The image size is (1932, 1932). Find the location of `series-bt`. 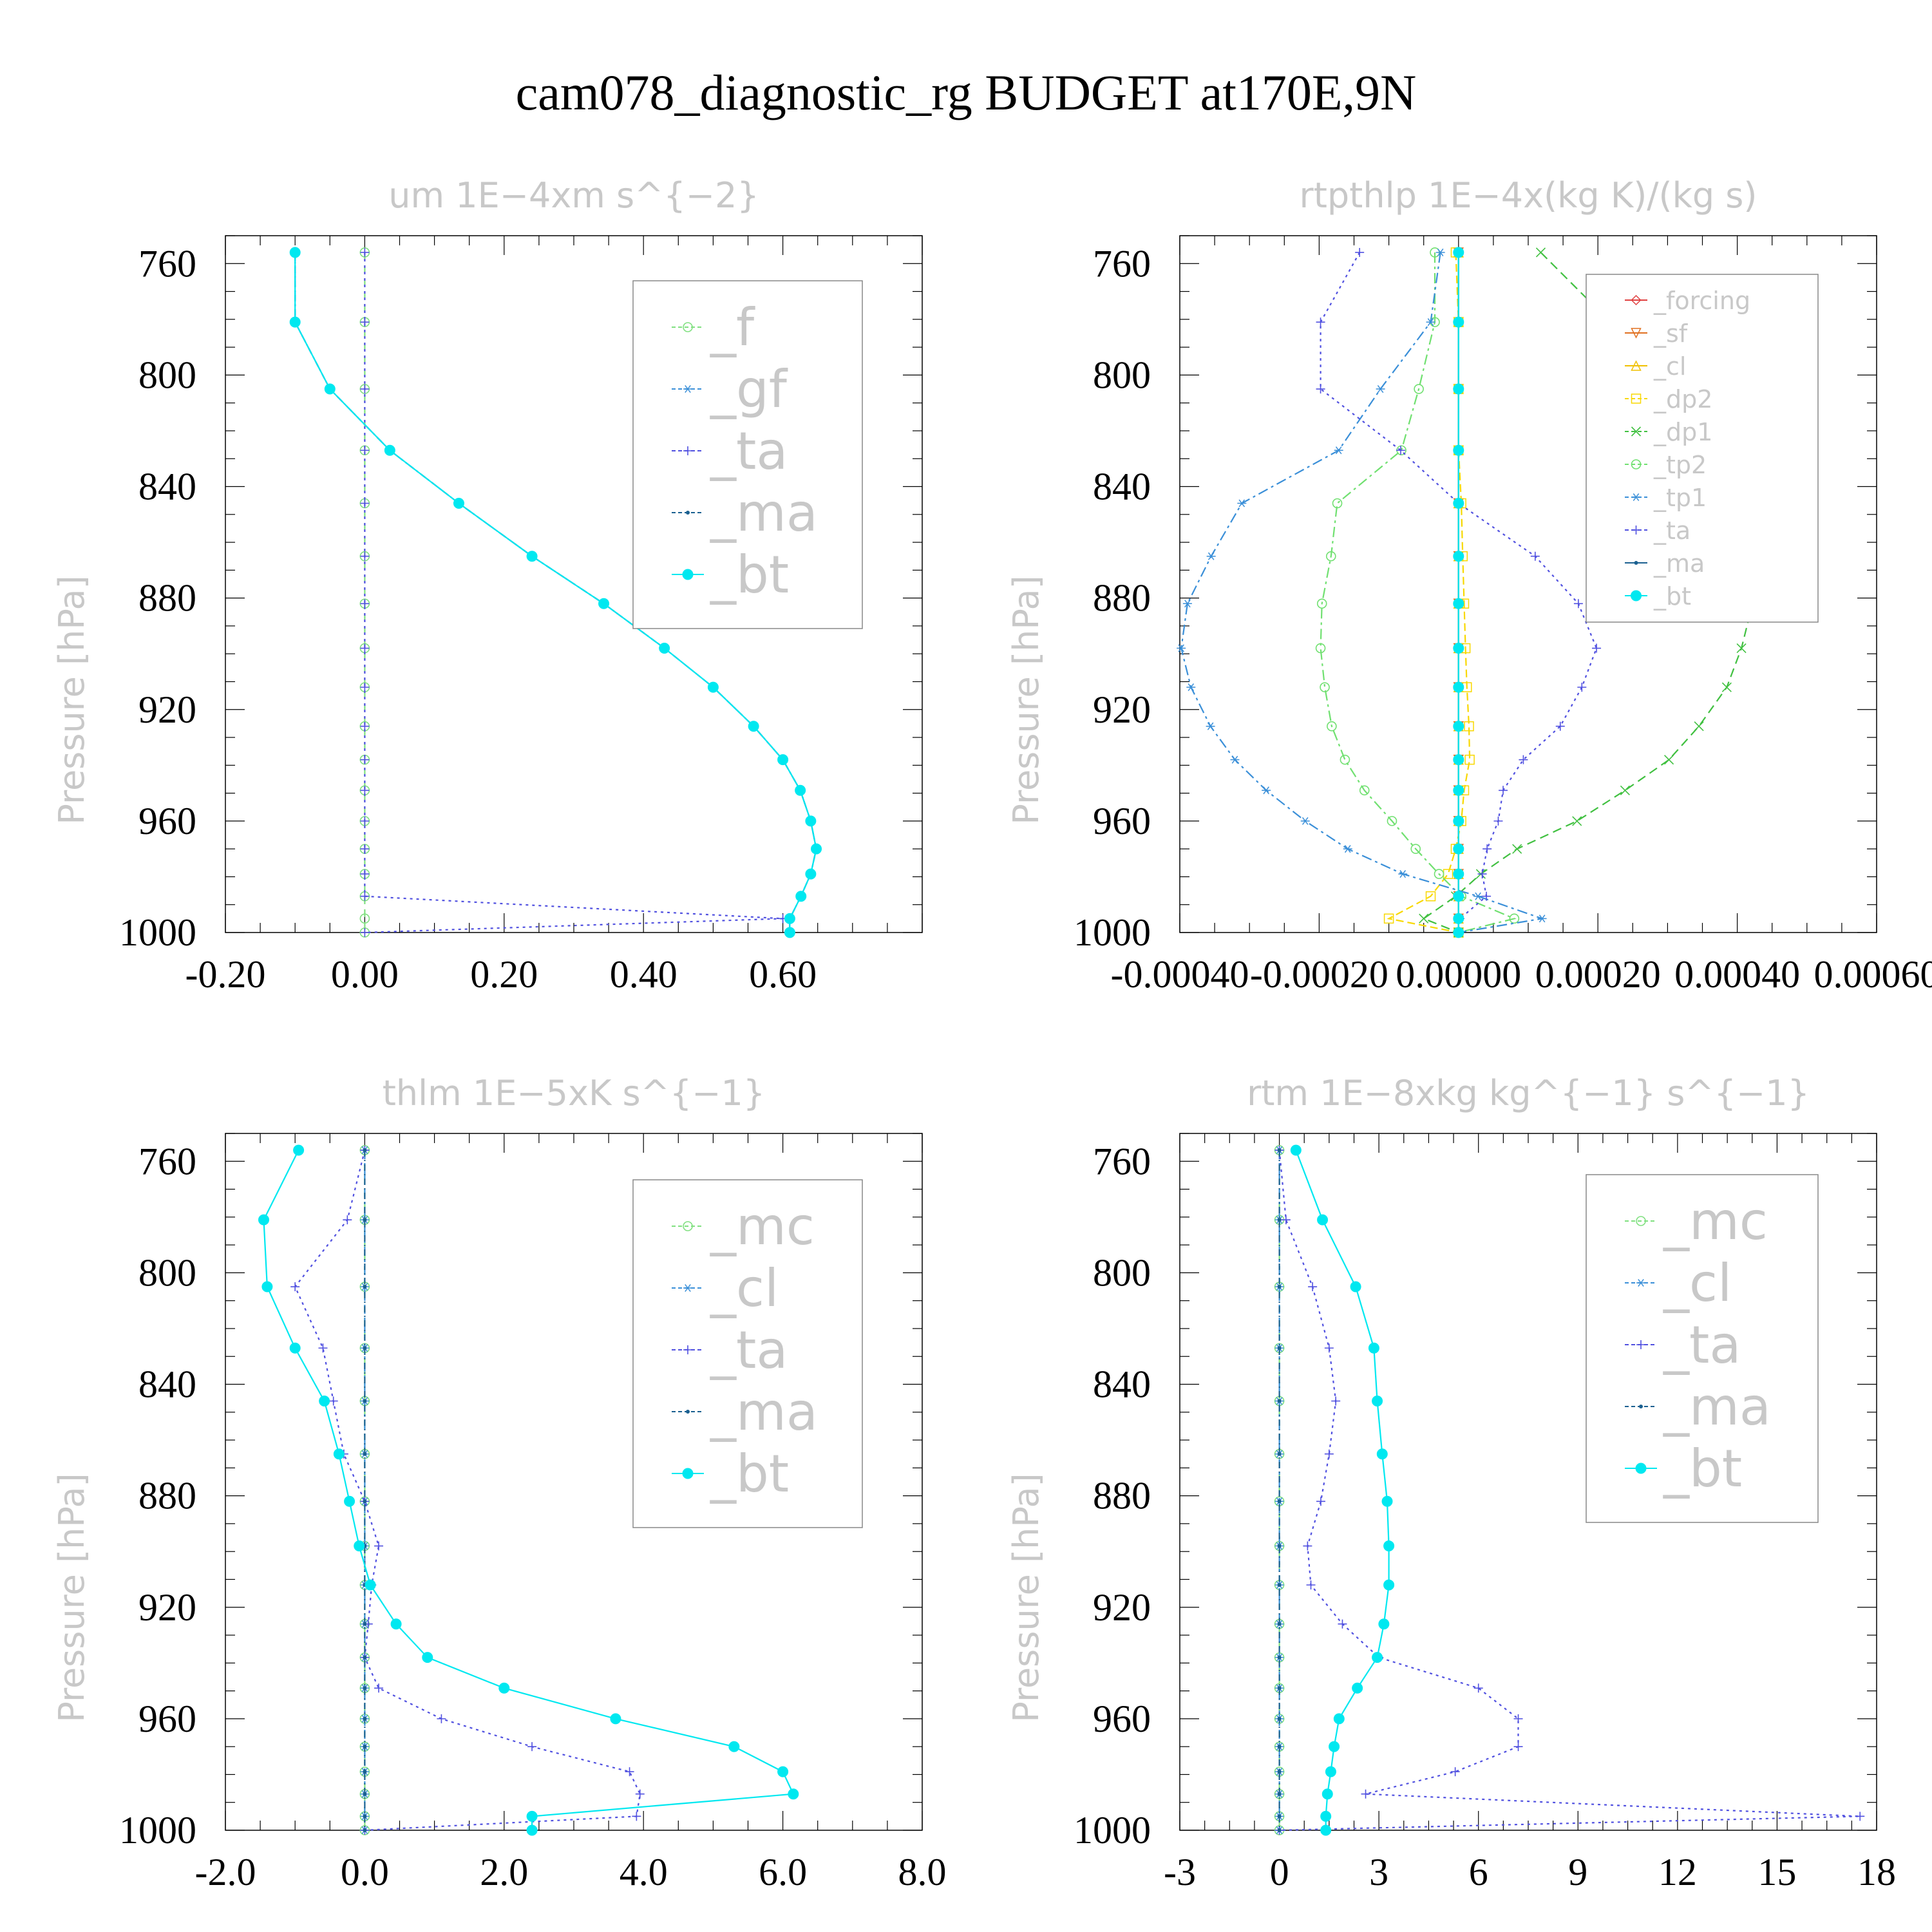

series-bt is located at coordinates (1343, 1490).